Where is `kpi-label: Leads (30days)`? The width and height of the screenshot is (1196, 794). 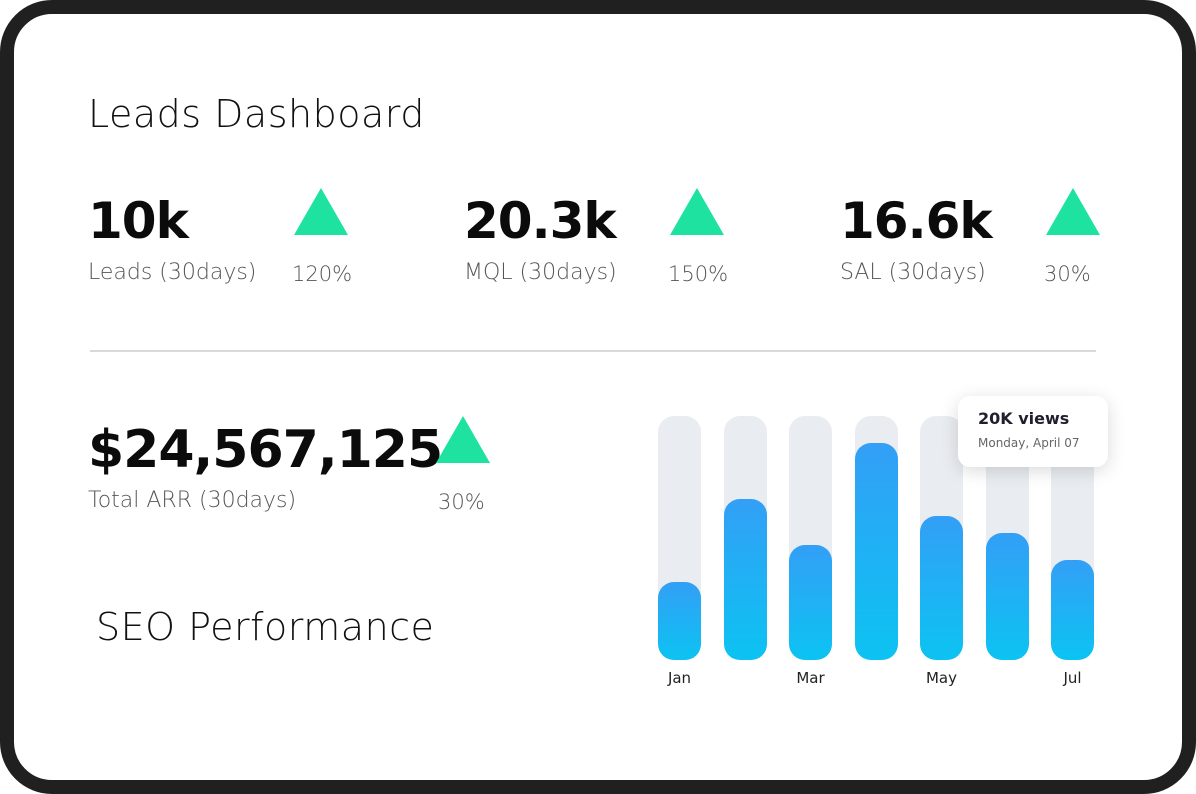 kpi-label: Leads (30days) is located at coordinates (172, 272).